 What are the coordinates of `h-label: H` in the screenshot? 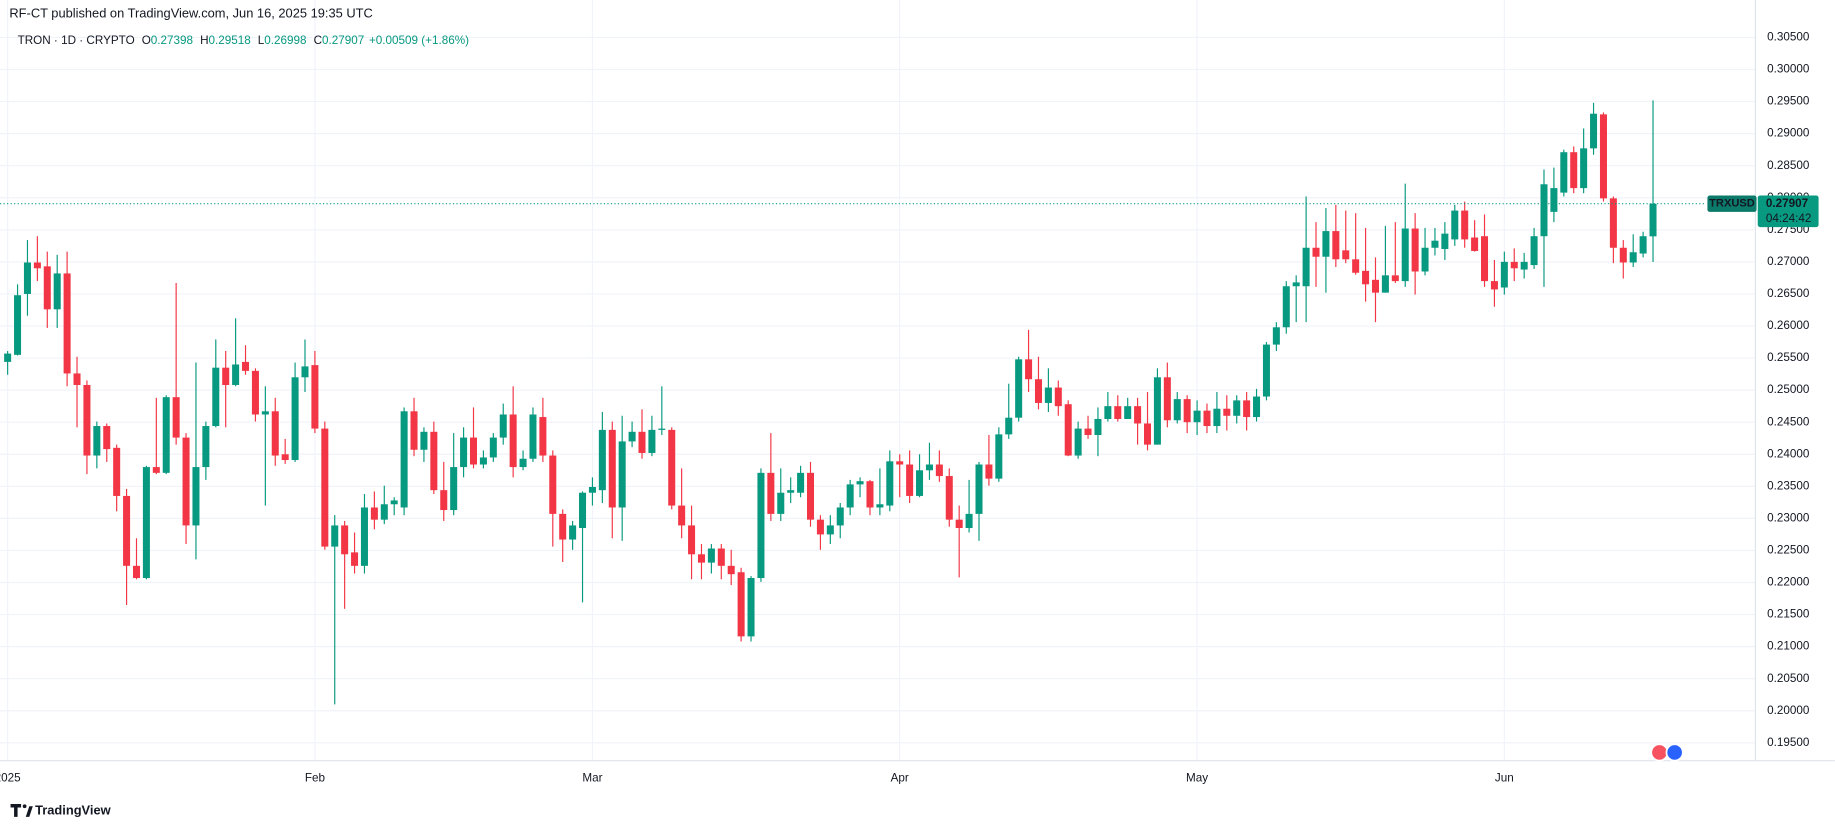 It's located at (204, 40).